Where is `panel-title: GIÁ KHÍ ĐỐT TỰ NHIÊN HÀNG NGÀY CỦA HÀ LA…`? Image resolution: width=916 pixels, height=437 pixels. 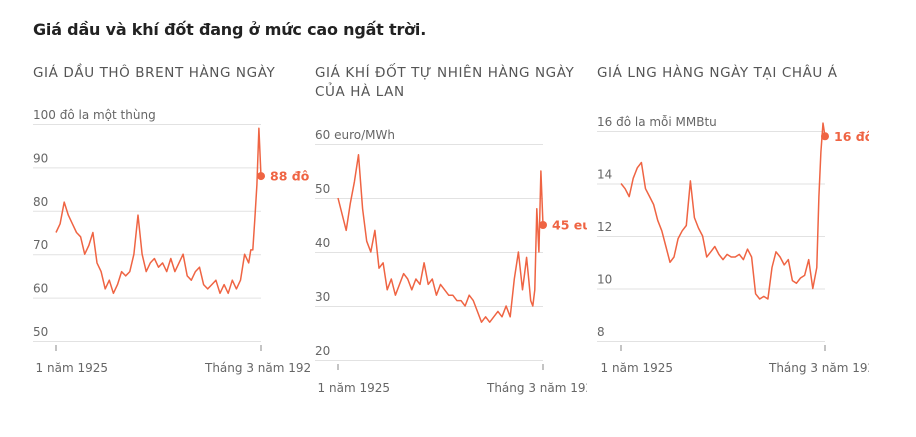 panel-title: GIÁ KHÍ ĐỐT TỰ NHIÊN HÀNG NGÀY CỦA HÀ LA… is located at coordinates (445, 82).